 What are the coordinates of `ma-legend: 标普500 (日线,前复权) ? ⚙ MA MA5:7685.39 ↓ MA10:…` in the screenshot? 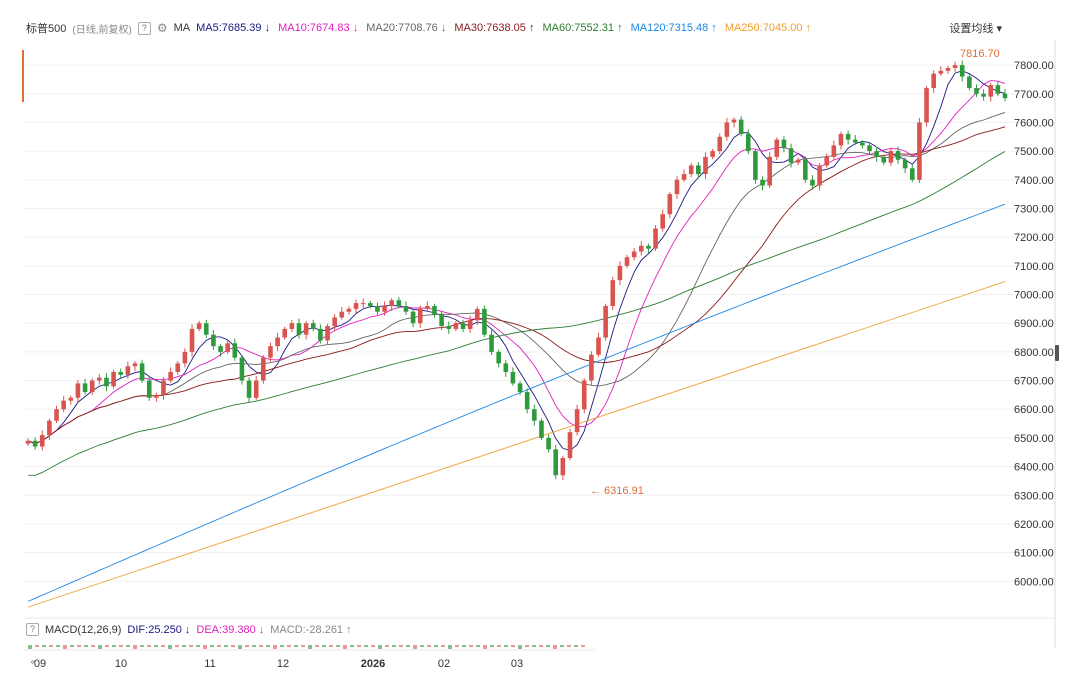 It's located at (418, 28).